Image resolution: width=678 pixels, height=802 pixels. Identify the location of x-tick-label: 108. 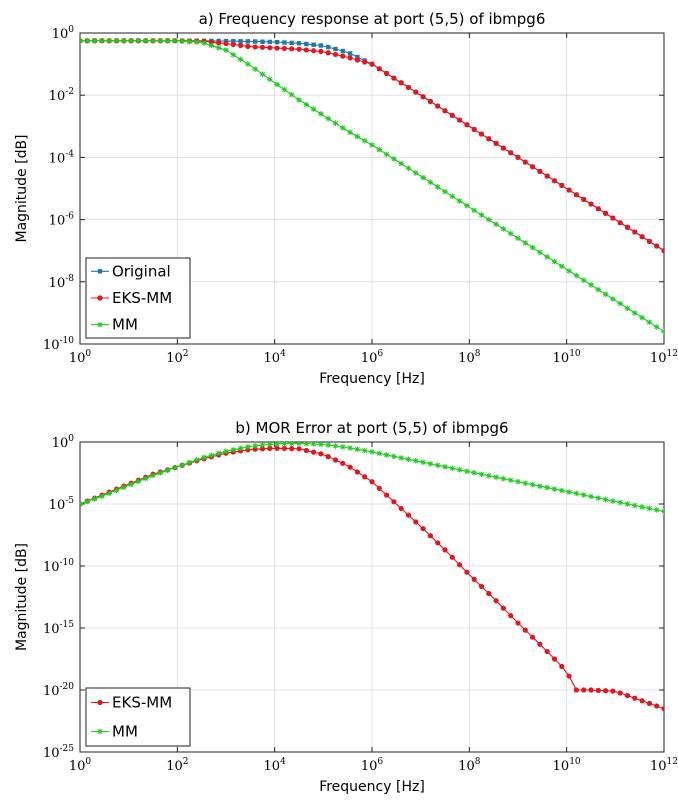
(469, 765).